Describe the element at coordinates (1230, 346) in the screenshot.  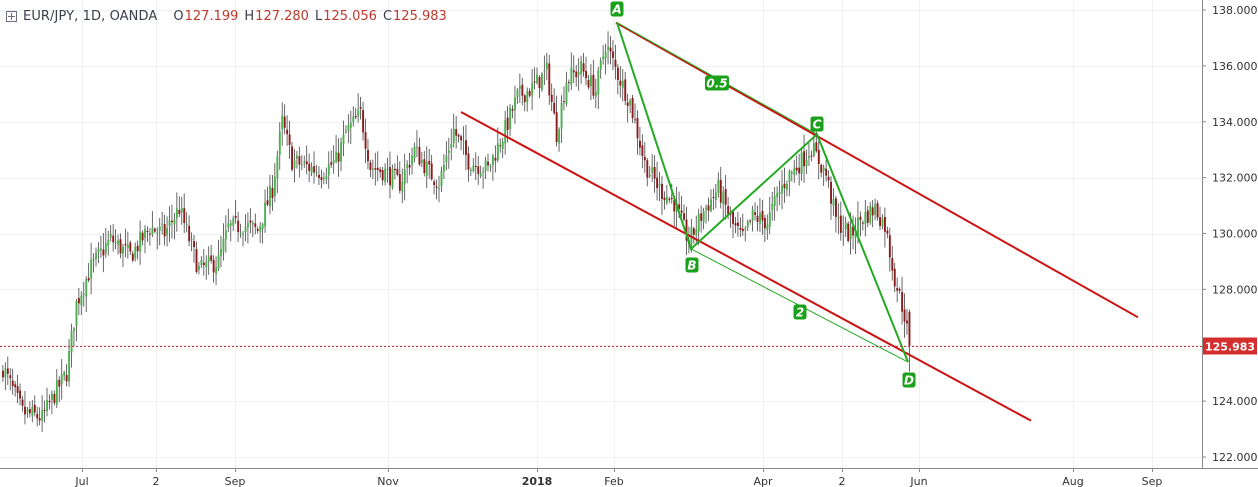
I see `last-price-tag-box` at that location.